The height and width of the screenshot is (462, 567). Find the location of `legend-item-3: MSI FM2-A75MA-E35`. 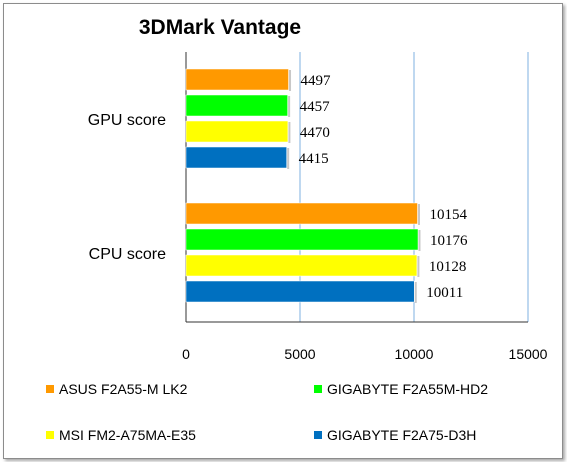

legend-item-3: MSI FM2-A75MA-E35 is located at coordinates (121, 435).